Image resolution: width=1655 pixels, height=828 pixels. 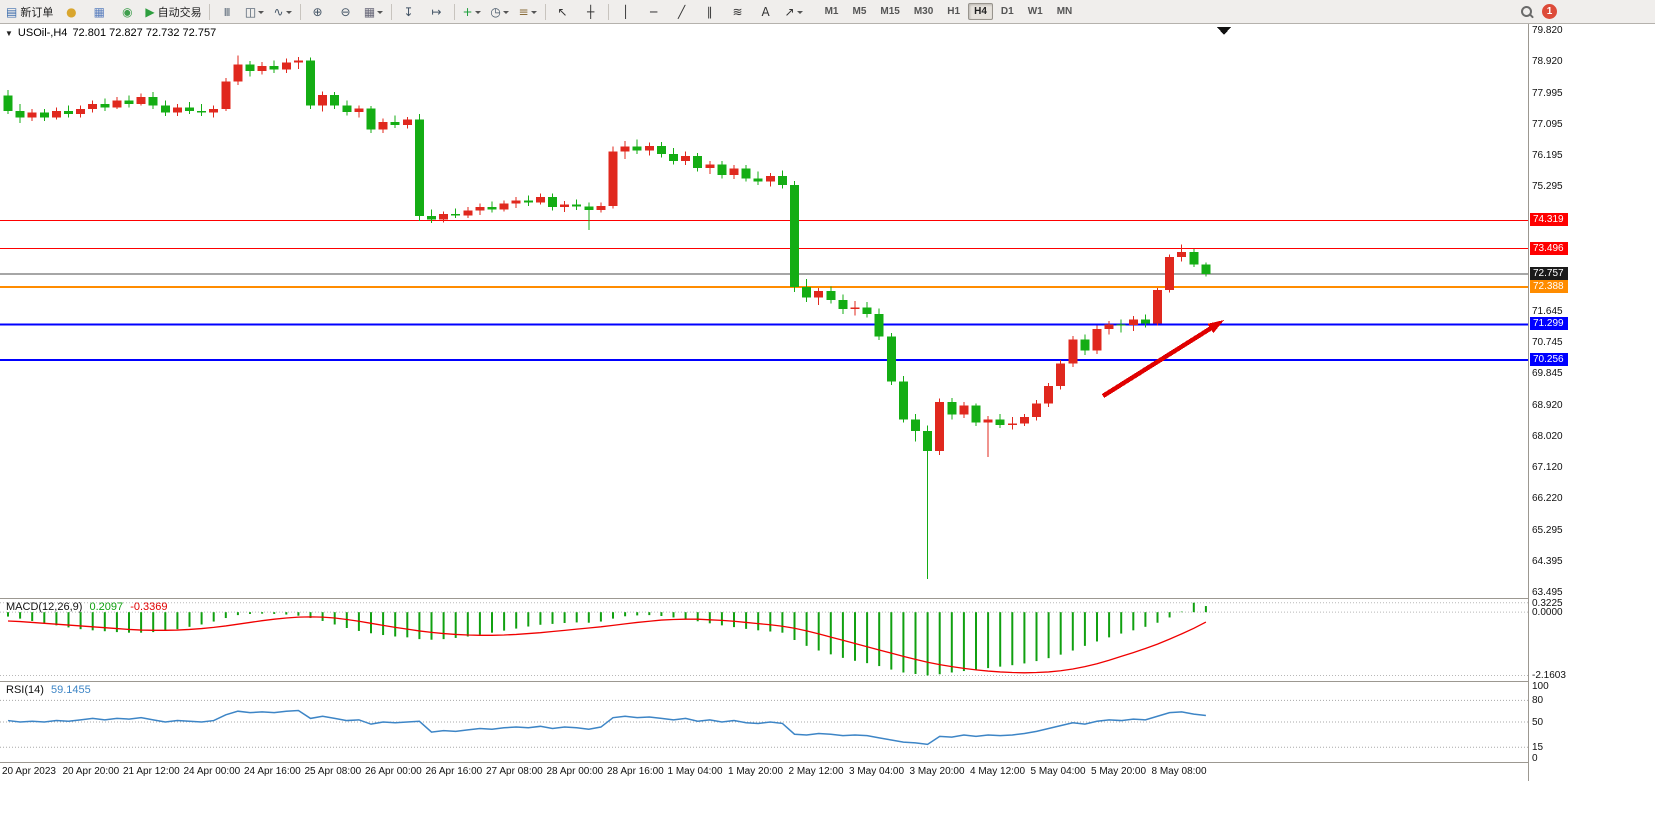 I want to click on macd-main-value: 0.2097, so click(x=106, y=607).